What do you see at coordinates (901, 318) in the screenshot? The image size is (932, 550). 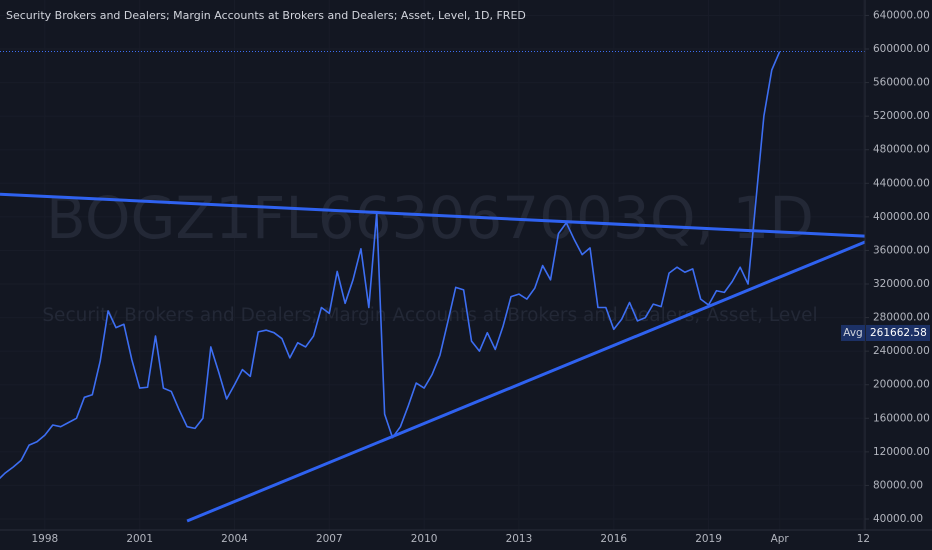 I see `y-tick-label: 280000.00` at bounding box center [901, 318].